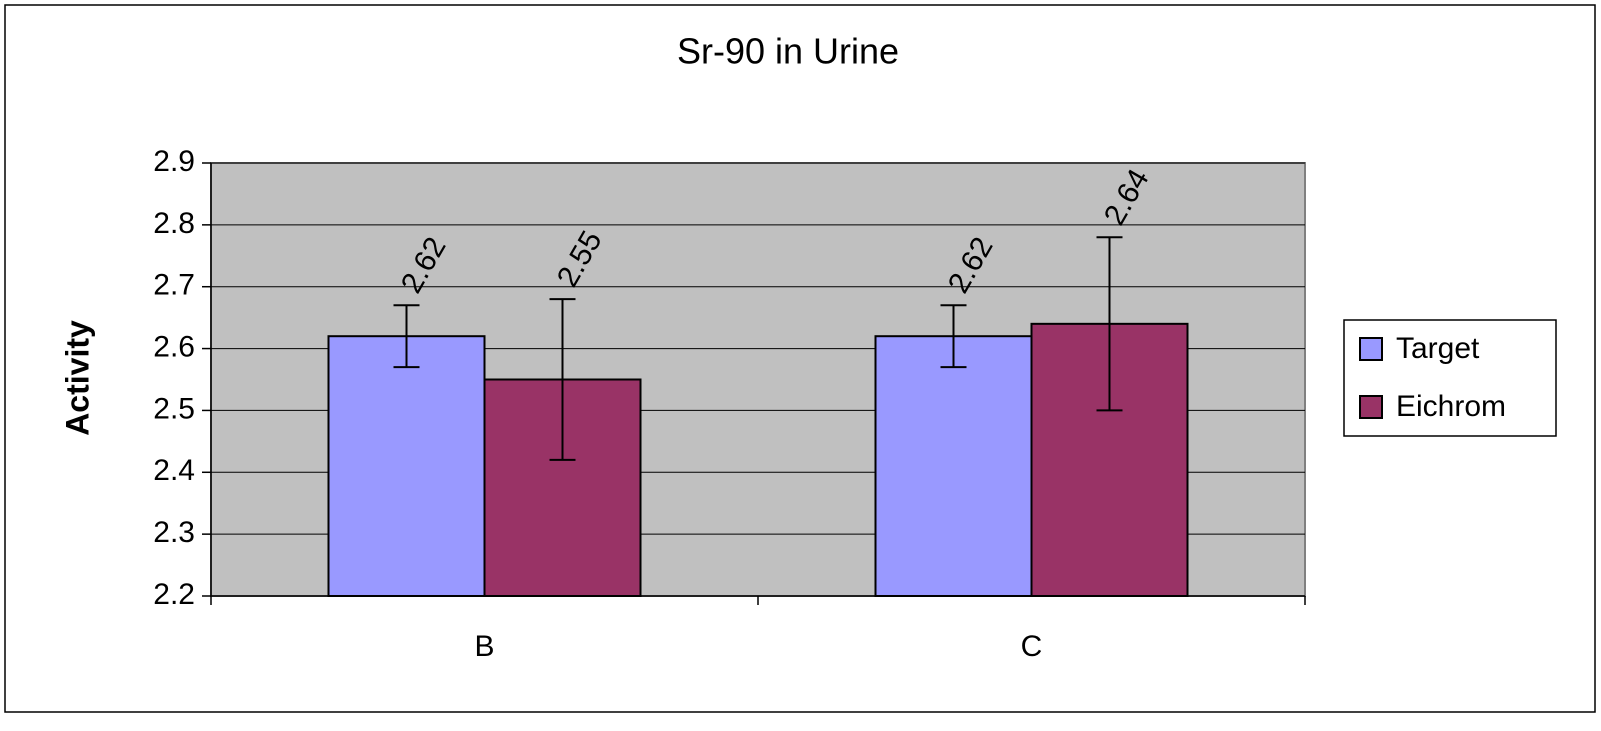  I want to click on y-tick-label: 2.2, so click(174, 594).